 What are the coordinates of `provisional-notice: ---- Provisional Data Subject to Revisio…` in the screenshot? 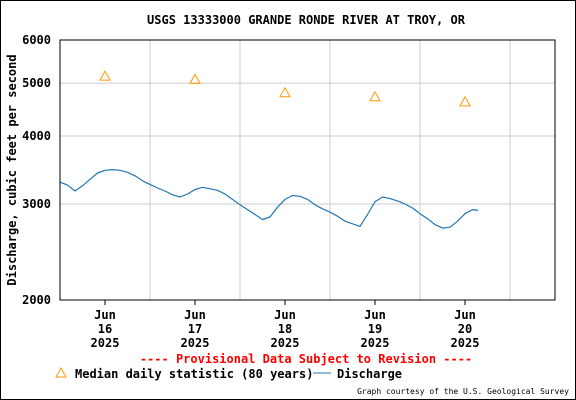 It's located at (306, 359).